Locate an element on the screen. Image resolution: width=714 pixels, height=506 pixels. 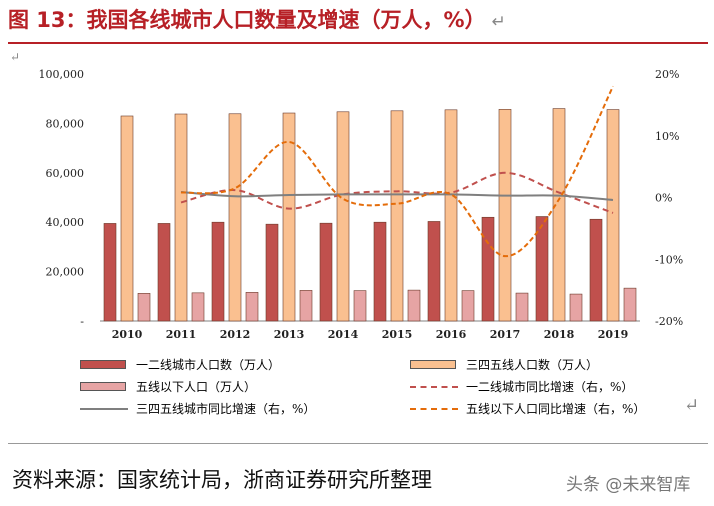
y-left-tick-label: 100,000 is located at coordinates (62, 74).